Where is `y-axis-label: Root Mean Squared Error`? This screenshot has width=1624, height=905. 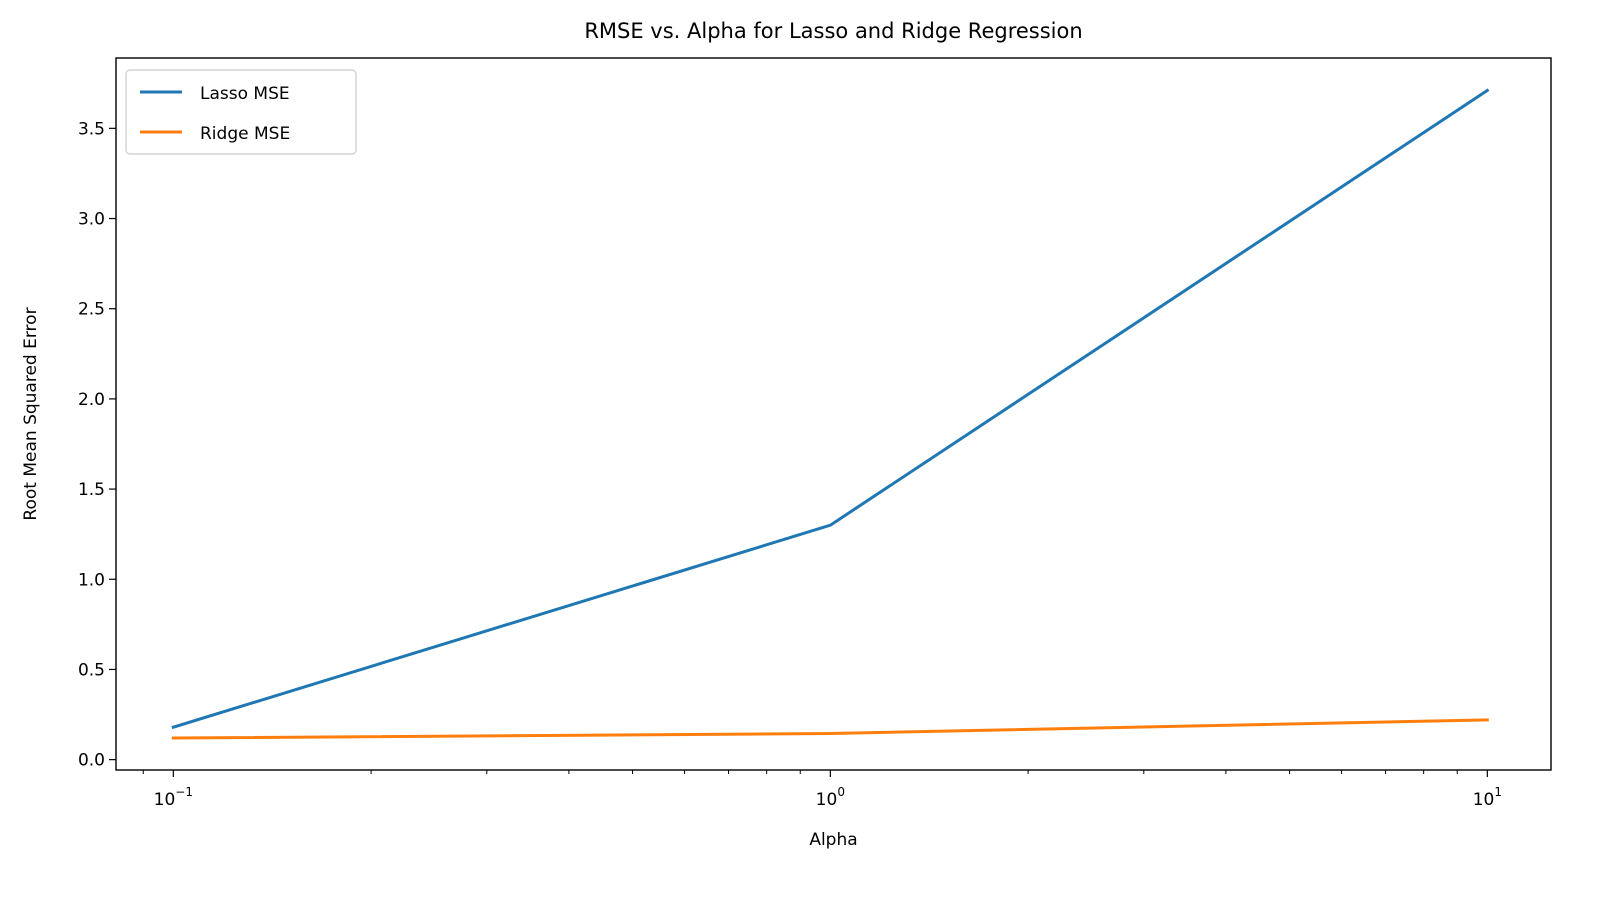
y-axis-label: Root Mean Squared Error is located at coordinates (31, 413).